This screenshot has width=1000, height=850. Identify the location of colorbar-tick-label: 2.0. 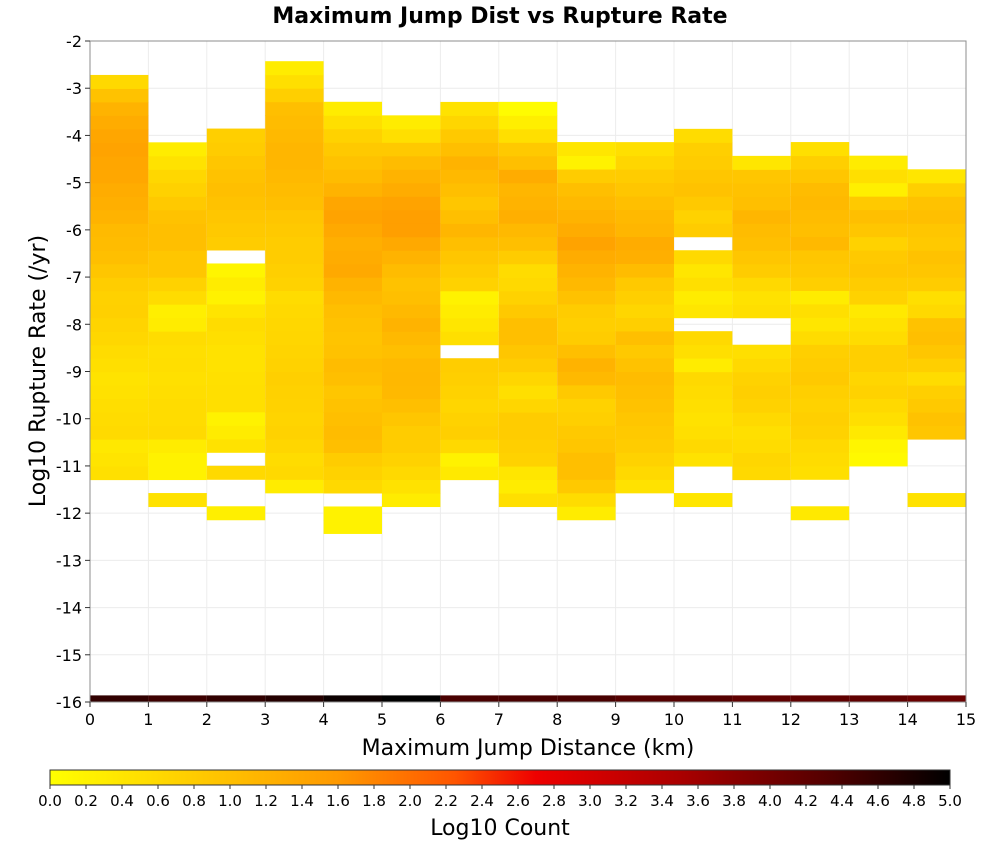
(410, 801).